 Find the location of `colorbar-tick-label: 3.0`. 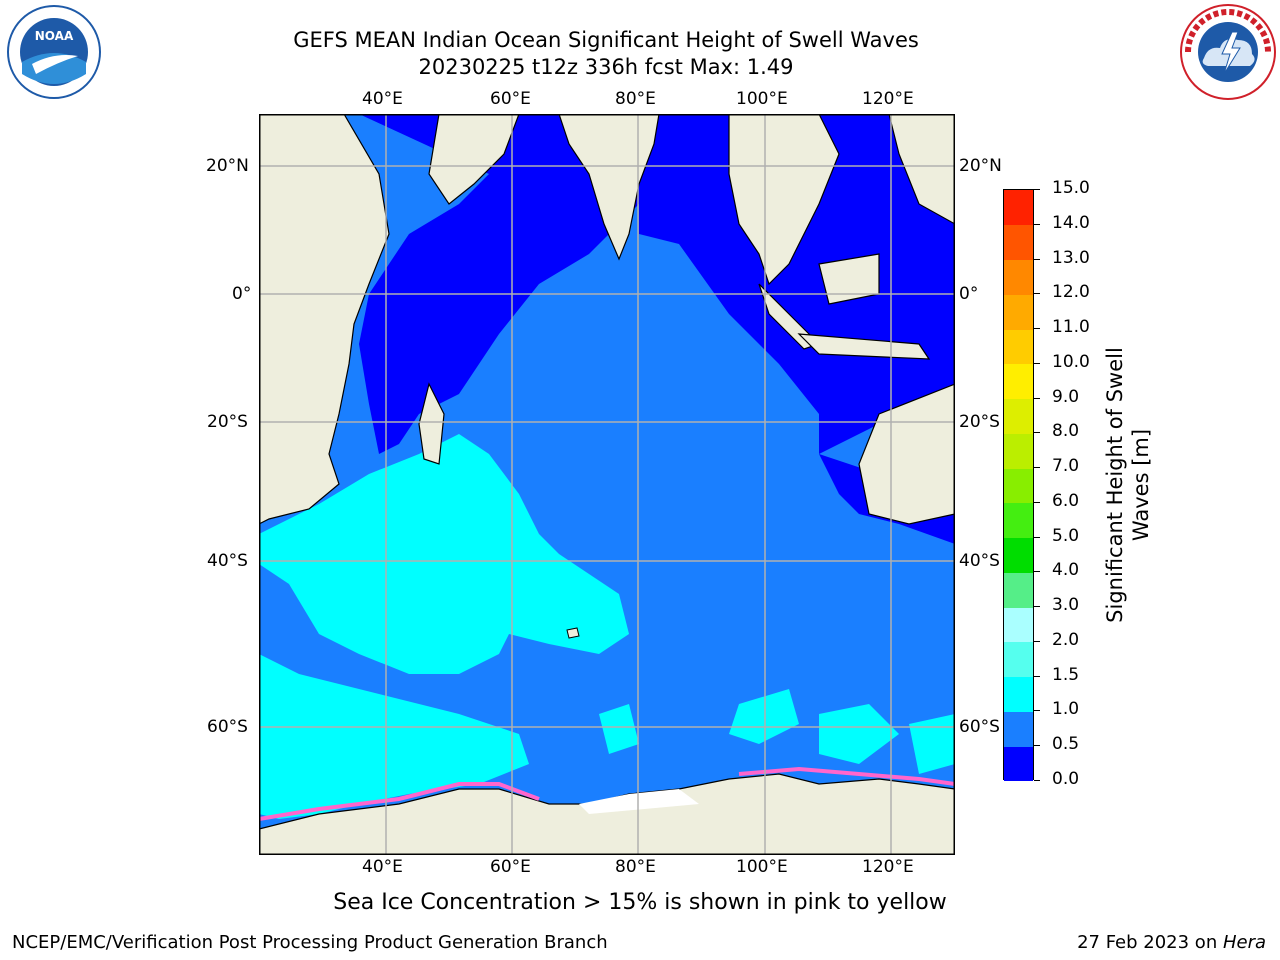

colorbar-tick-label: 3.0 is located at coordinates (1066, 605).